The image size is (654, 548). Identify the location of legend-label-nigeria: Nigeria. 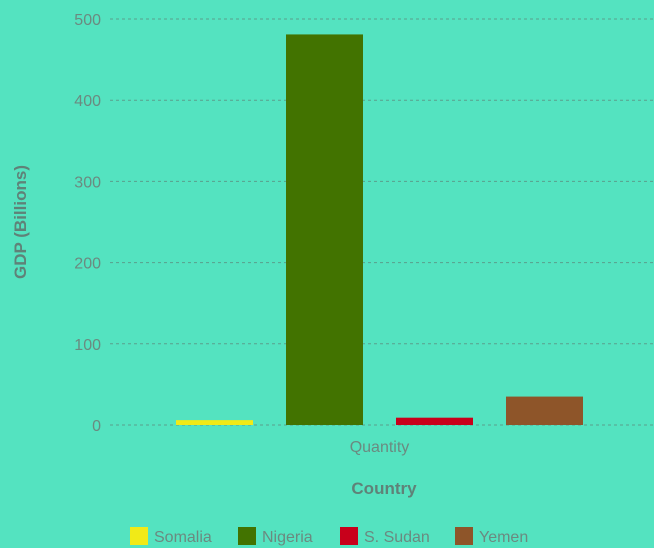
(287, 537).